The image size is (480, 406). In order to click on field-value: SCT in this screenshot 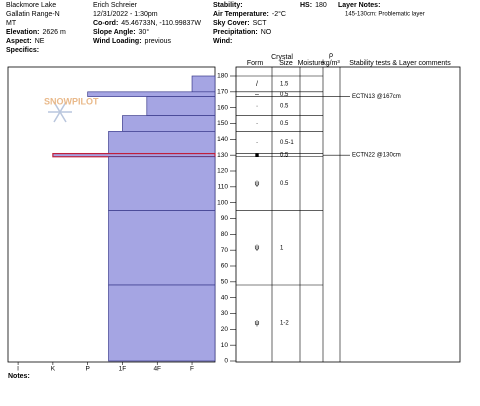, I will do `click(260, 23)`.